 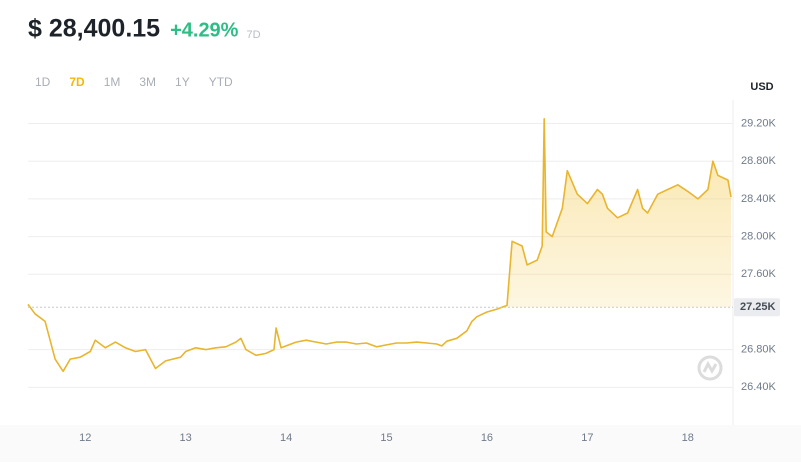 What do you see at coordinates (43, 82) in the screenshot?
I see `range-button: 1D` at bounding box center [43, 82].